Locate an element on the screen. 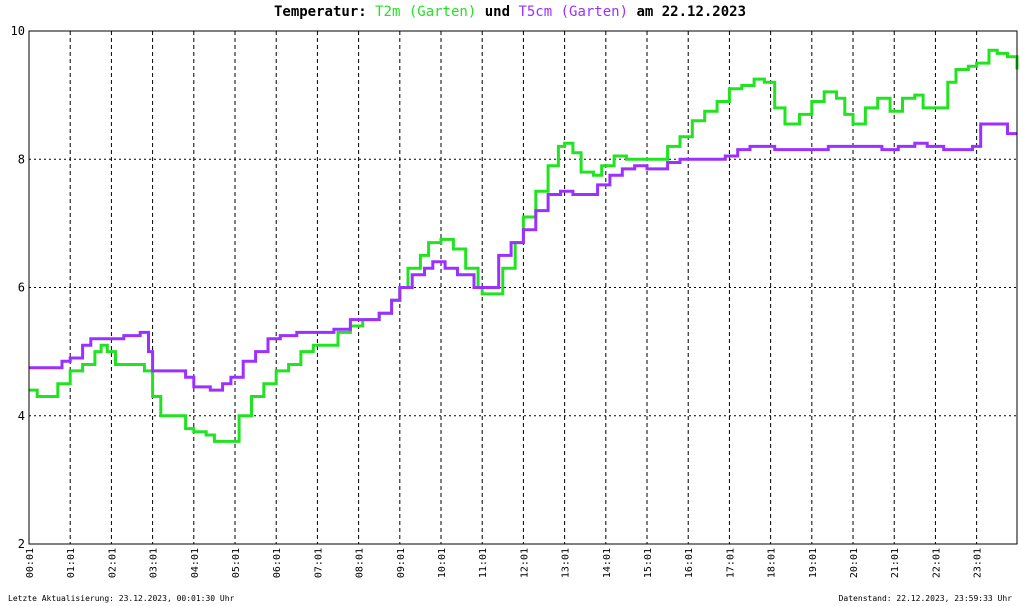 Image resolution: width=1020 pixels, height=606 pixels. x-tick-label: 10:01 is located at coordinates (442, 563).